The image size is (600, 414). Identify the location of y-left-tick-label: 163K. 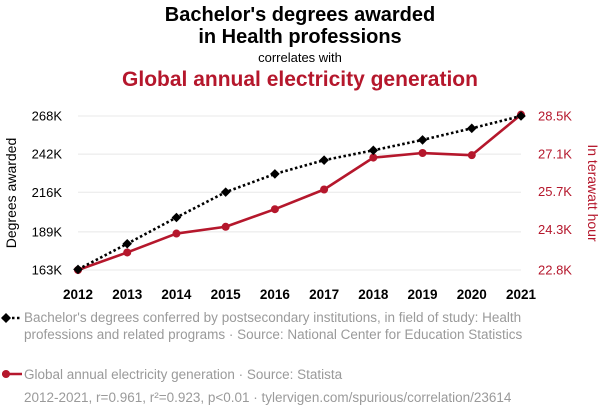
(47, 270).